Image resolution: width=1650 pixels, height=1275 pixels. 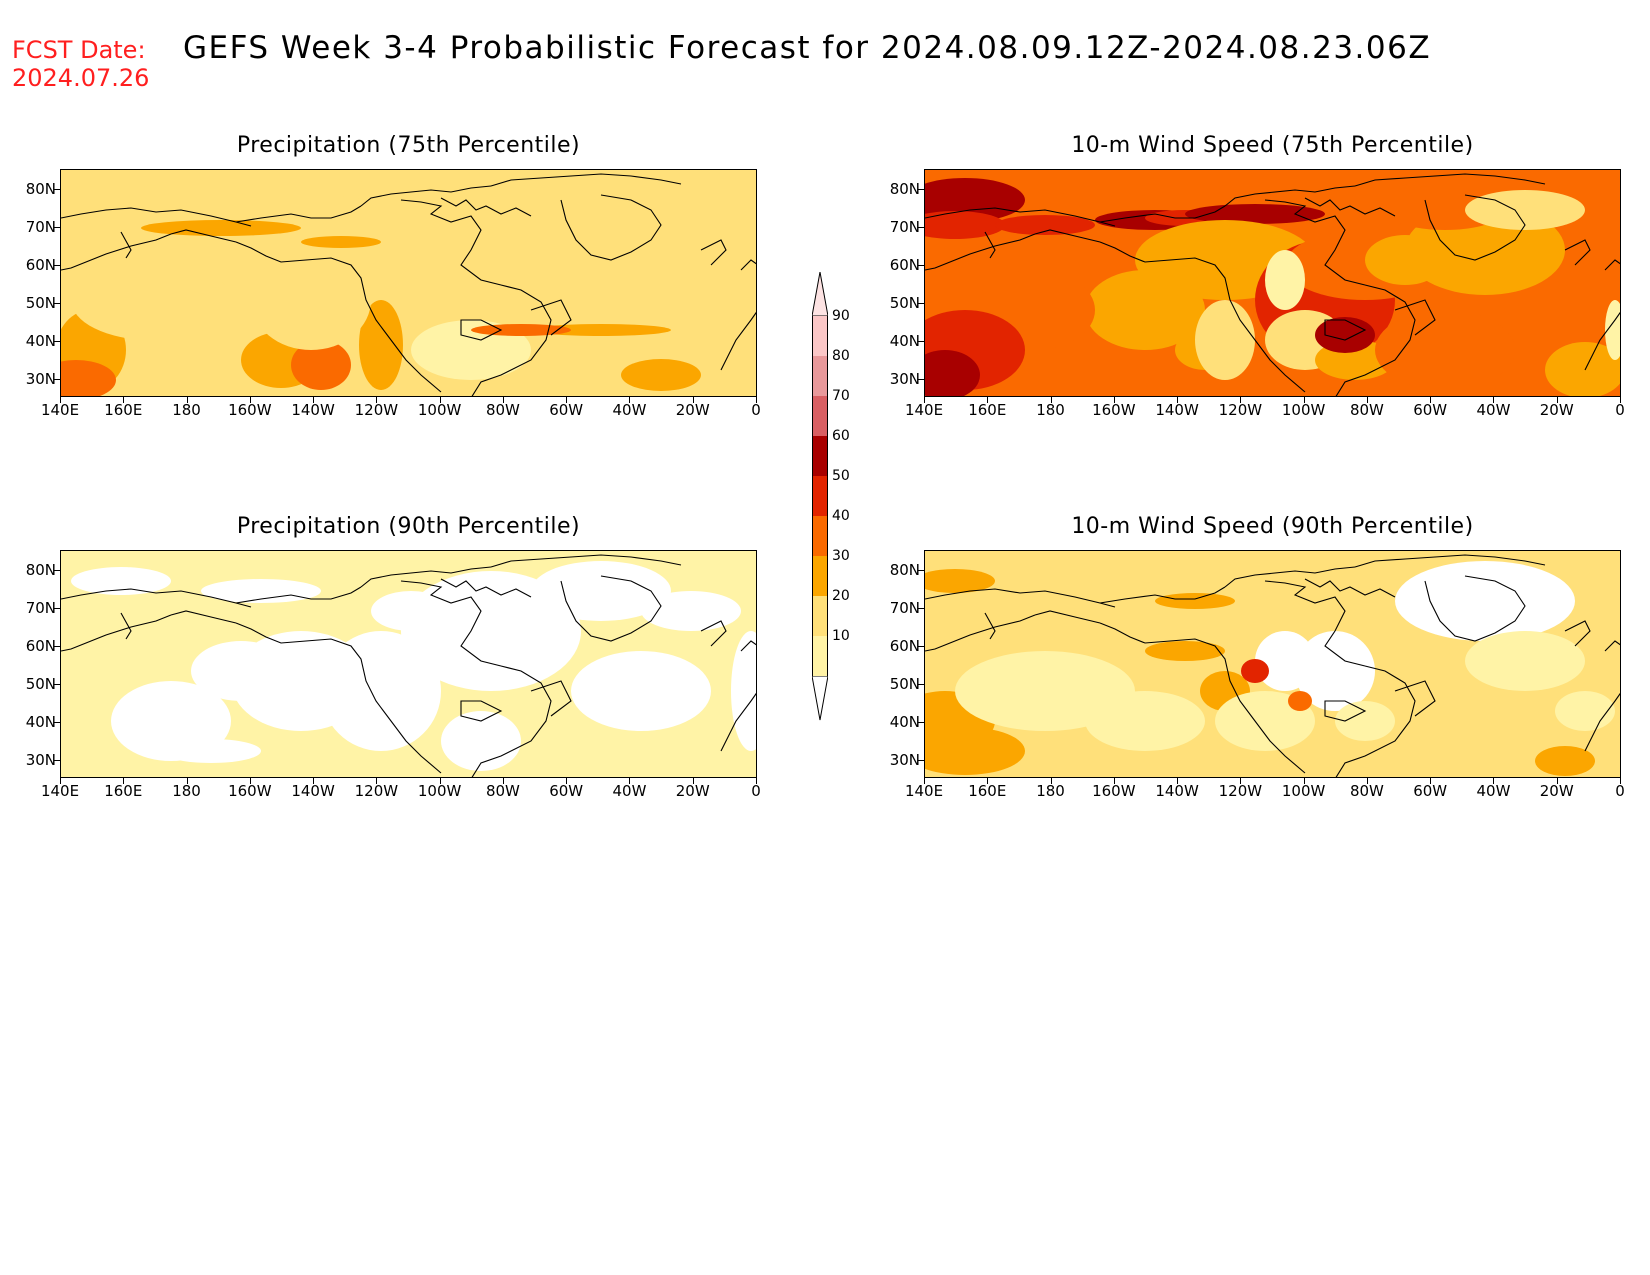 What do you see at coordinates (841, 516) in the screenshot?
I see `colorbar-label: 40` at bounding box center [841, 516].